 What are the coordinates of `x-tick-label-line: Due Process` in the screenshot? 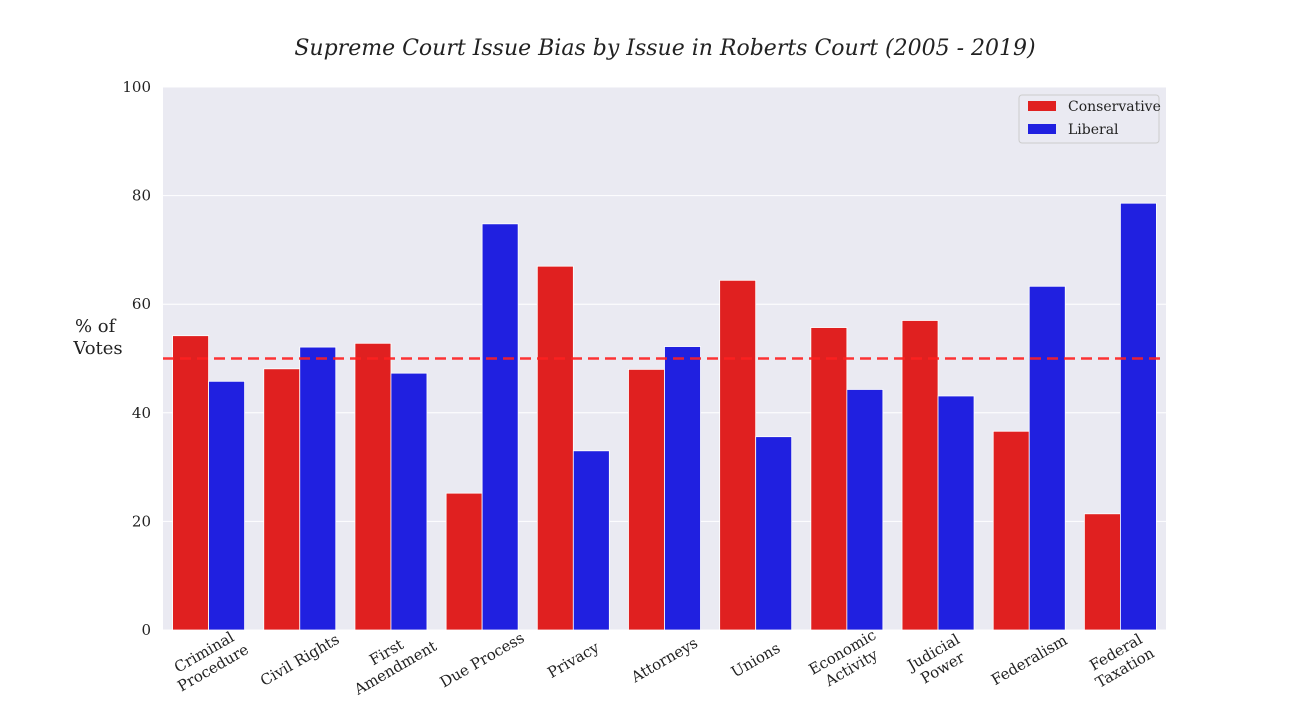 It's located at (482, 660).